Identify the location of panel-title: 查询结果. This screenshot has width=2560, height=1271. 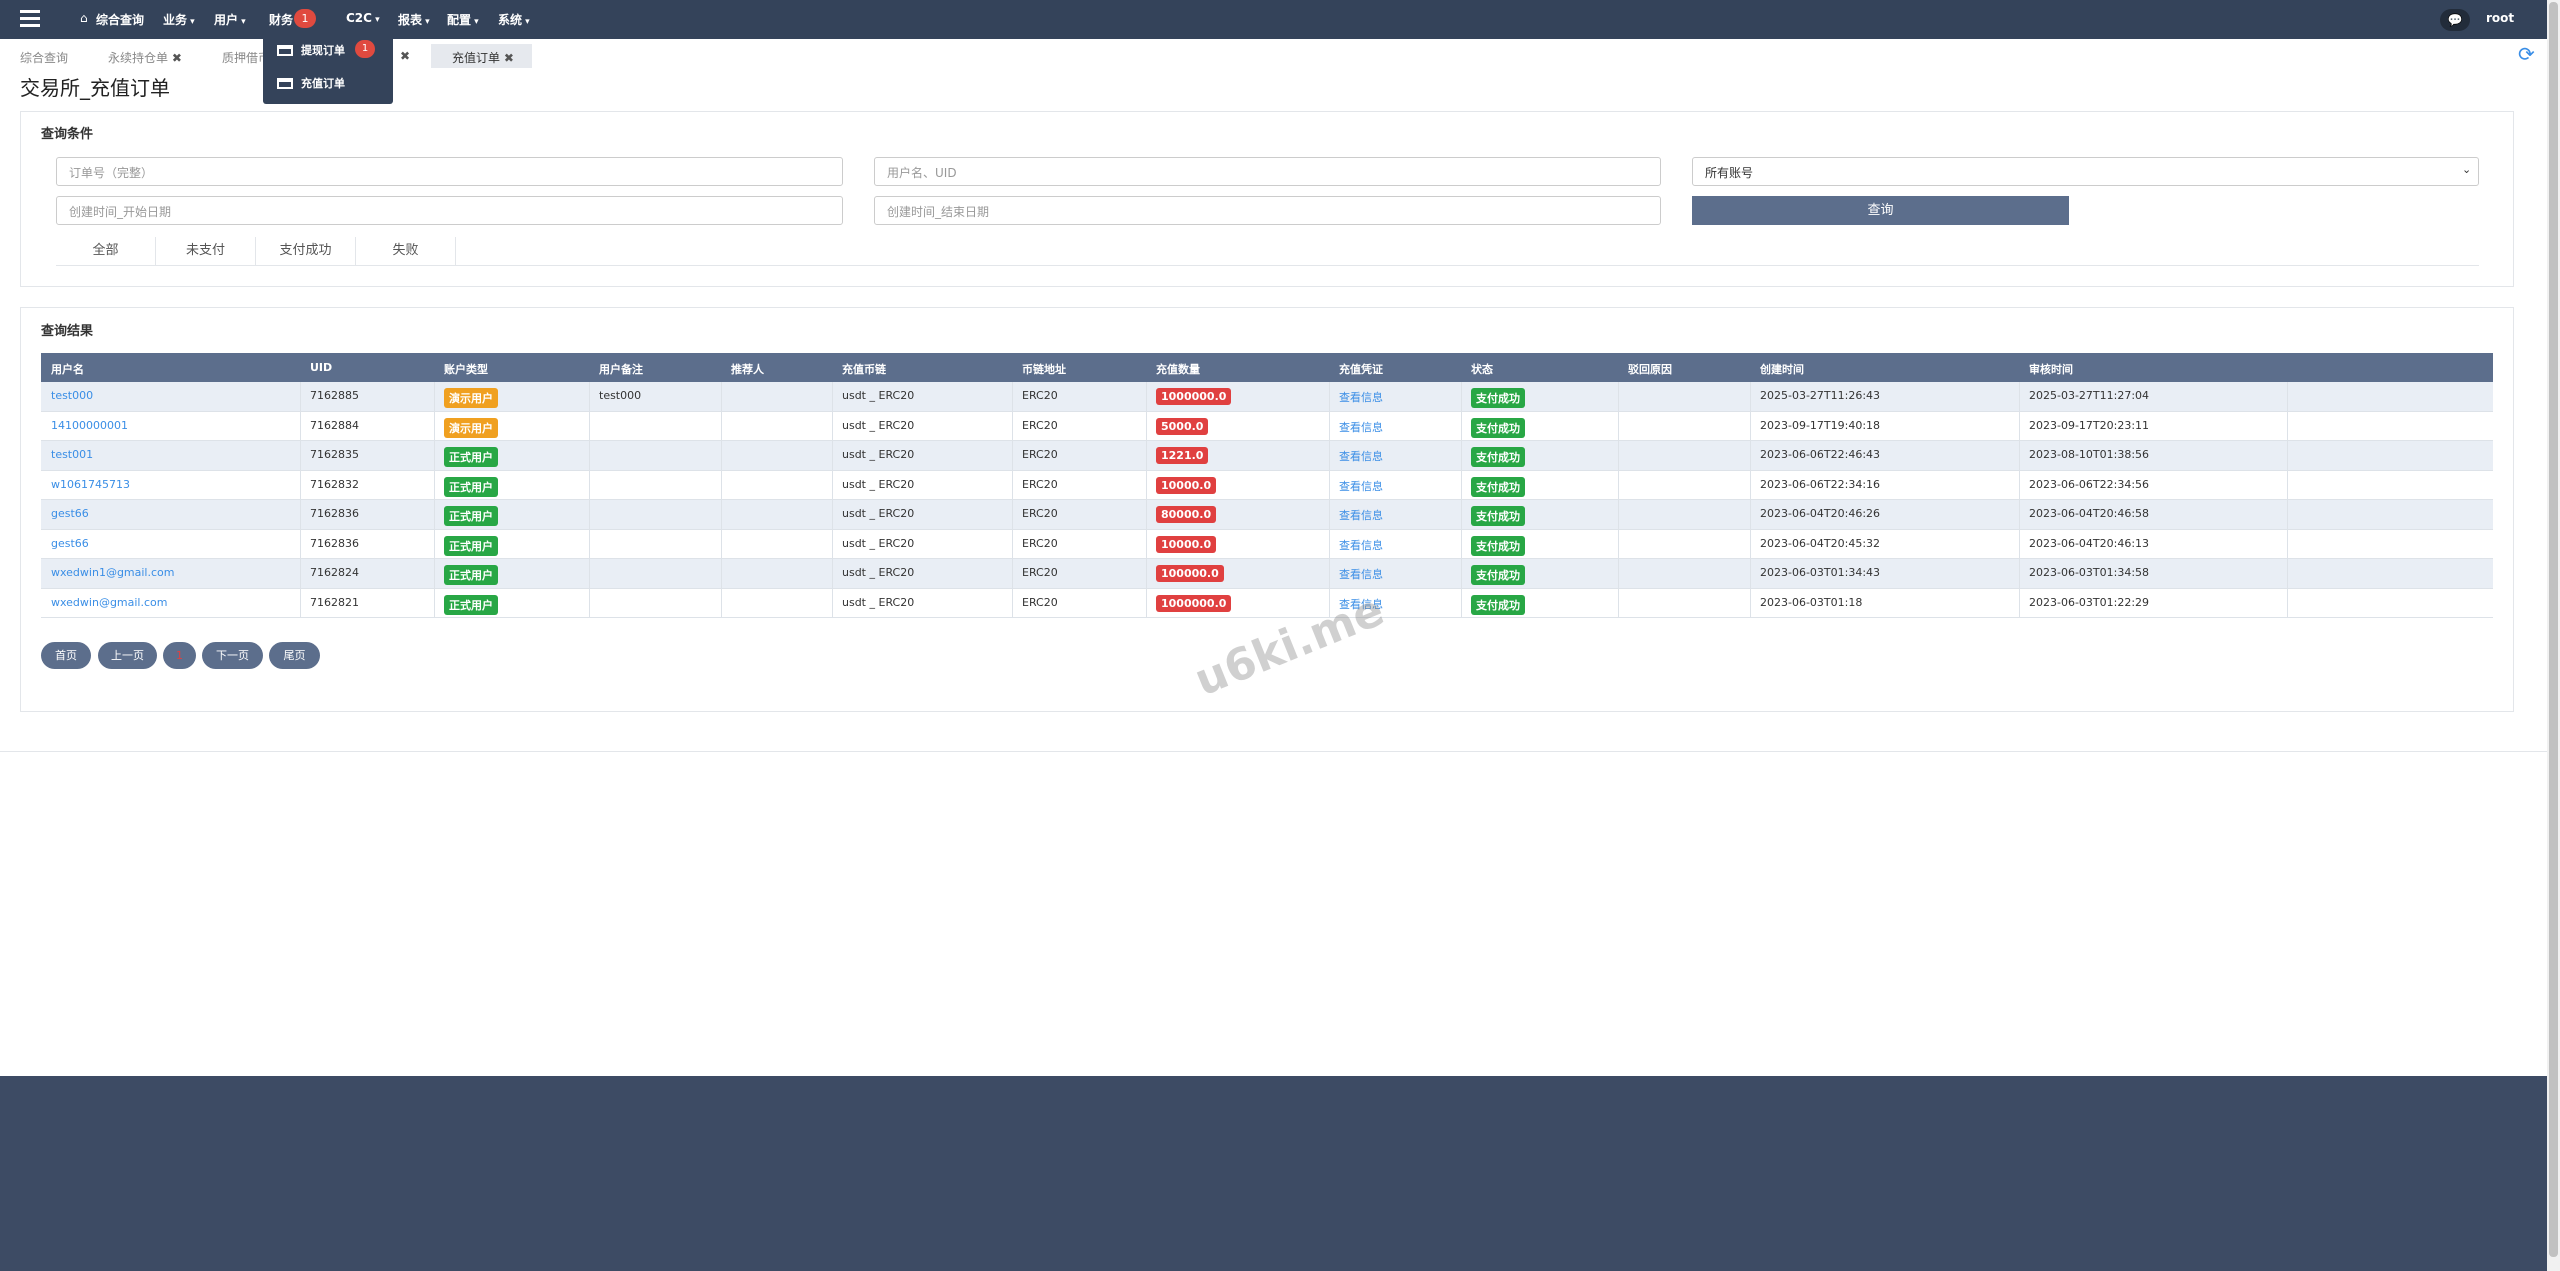
(67, 331).